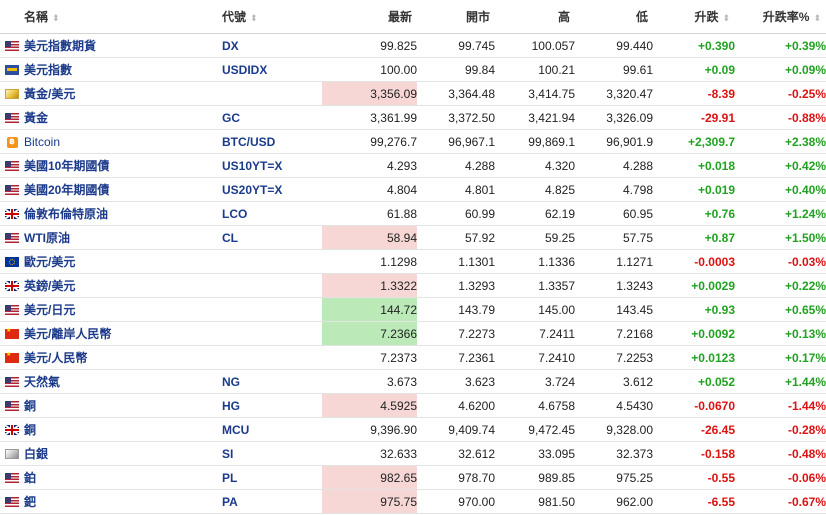 The width and height of the screenshot is (826, 515). What do you see at coordinates (272, 189) in the screenshot?
I see `symbol-link: US20YT=X` at bounding box center [272, 189].